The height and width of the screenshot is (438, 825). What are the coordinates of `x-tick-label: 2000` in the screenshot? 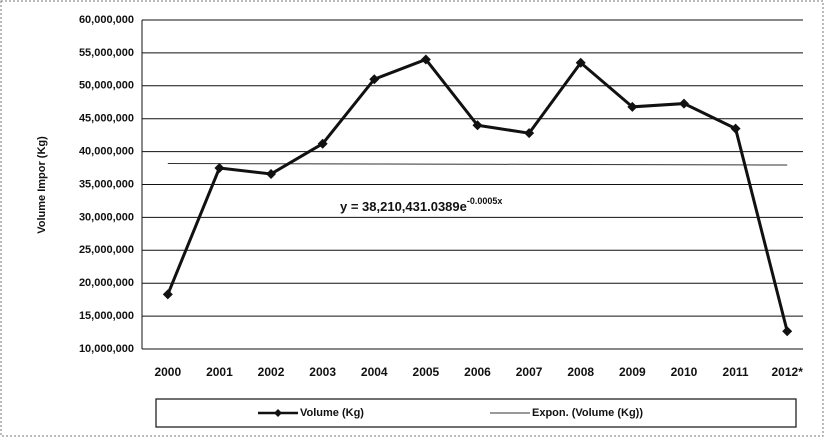 It's located at (167, 372).